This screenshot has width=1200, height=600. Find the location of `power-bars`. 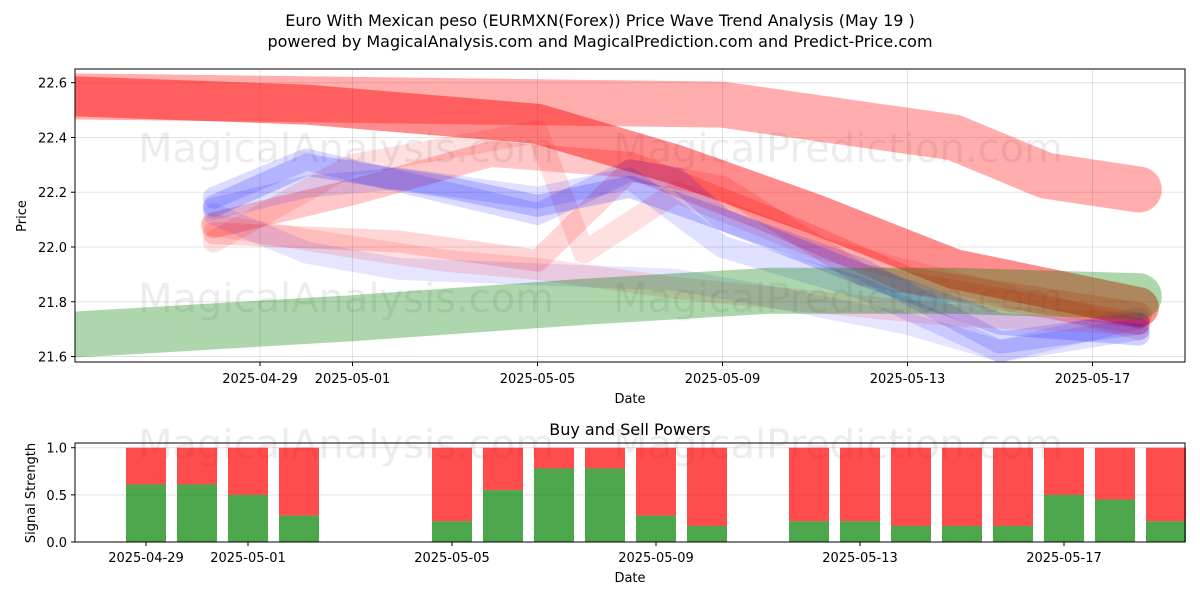

power-bars is located at coordinates (656, 494).